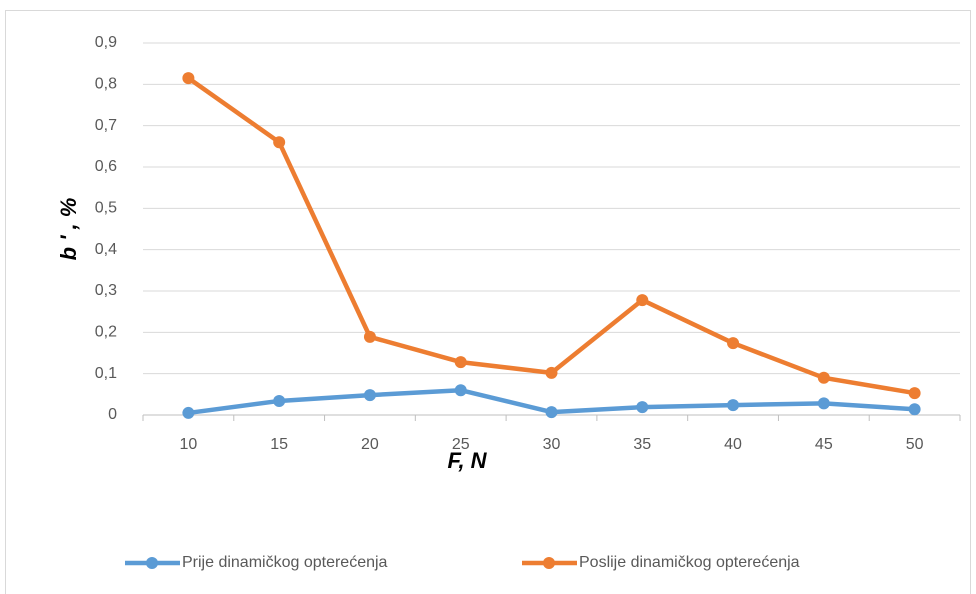 The width and height of the screenshot is (976, 594). Describe the element at coordinates (461, 444) in the screenshot. I see `x-tick-label: 25` at that location.